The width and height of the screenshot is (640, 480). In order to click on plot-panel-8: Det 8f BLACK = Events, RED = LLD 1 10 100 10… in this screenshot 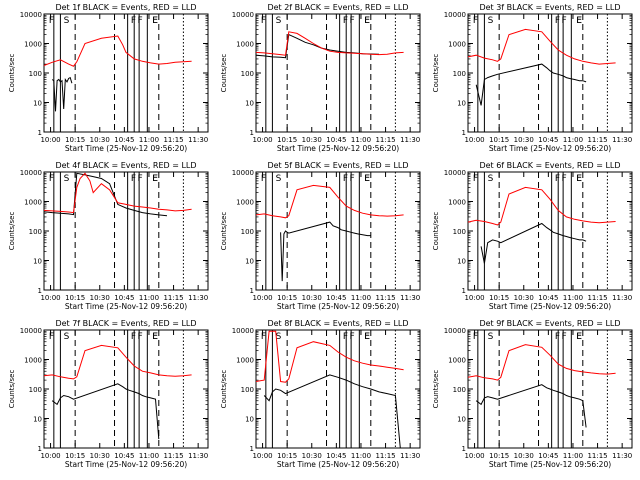, I will do `click(320, 394)`.